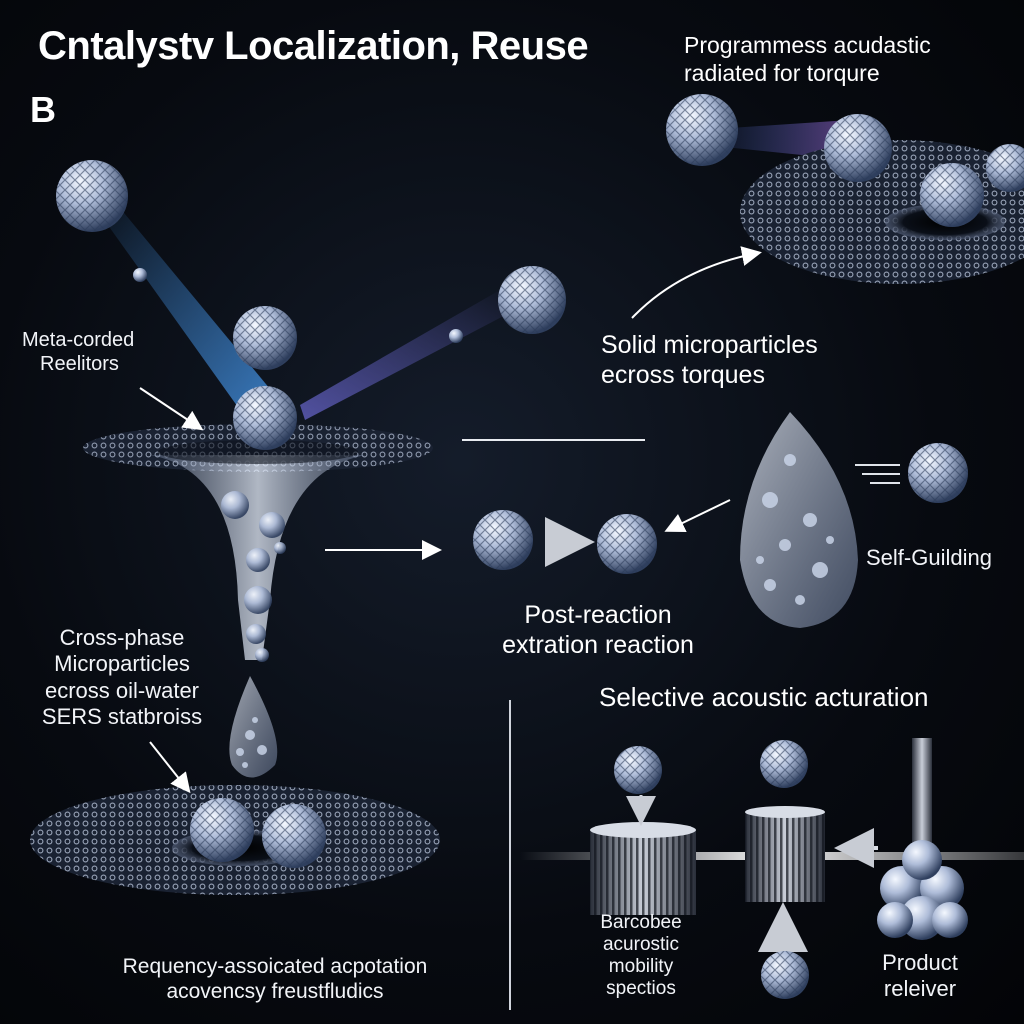 This screenshot has height=1024, width=1024. What do you see at coordinates (643, 868) in the screenshot?
I see `barcode-cylinder-left` at bounding box center [643, 868].